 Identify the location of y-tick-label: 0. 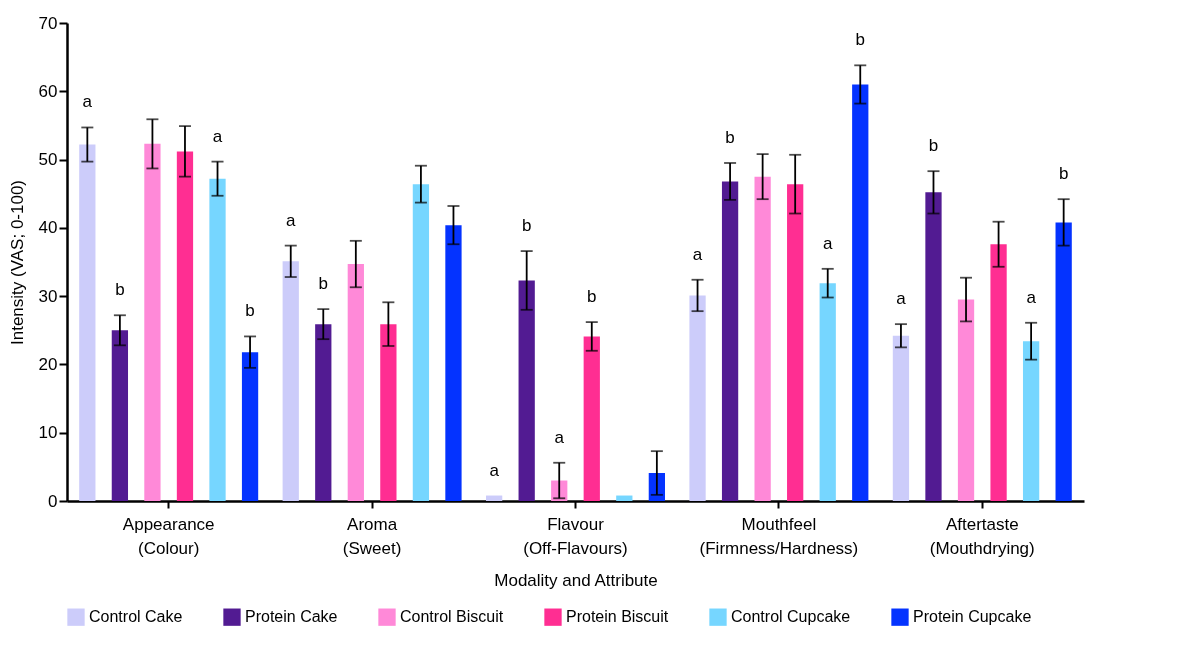
(53, 501).